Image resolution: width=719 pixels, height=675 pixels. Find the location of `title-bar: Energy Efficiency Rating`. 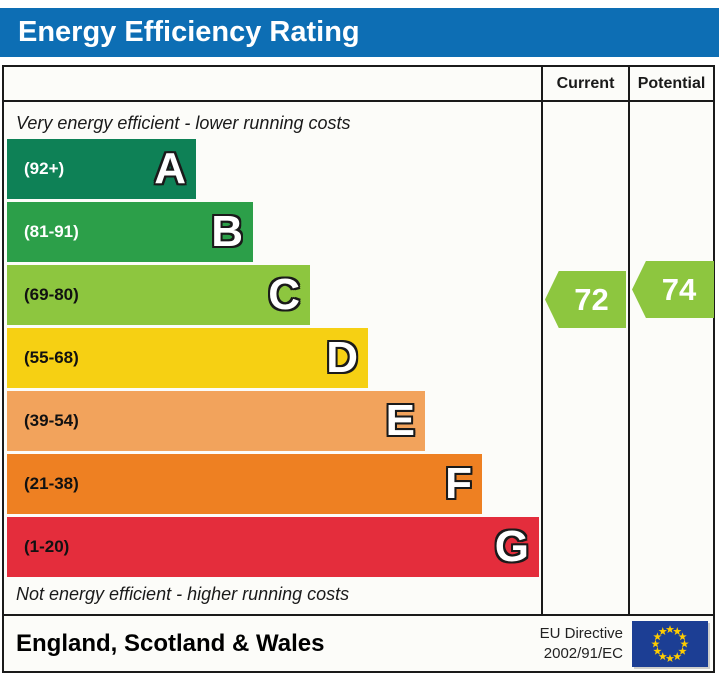

title-bar: Energy Efficiency Rating is located at coordinates (359, 32).